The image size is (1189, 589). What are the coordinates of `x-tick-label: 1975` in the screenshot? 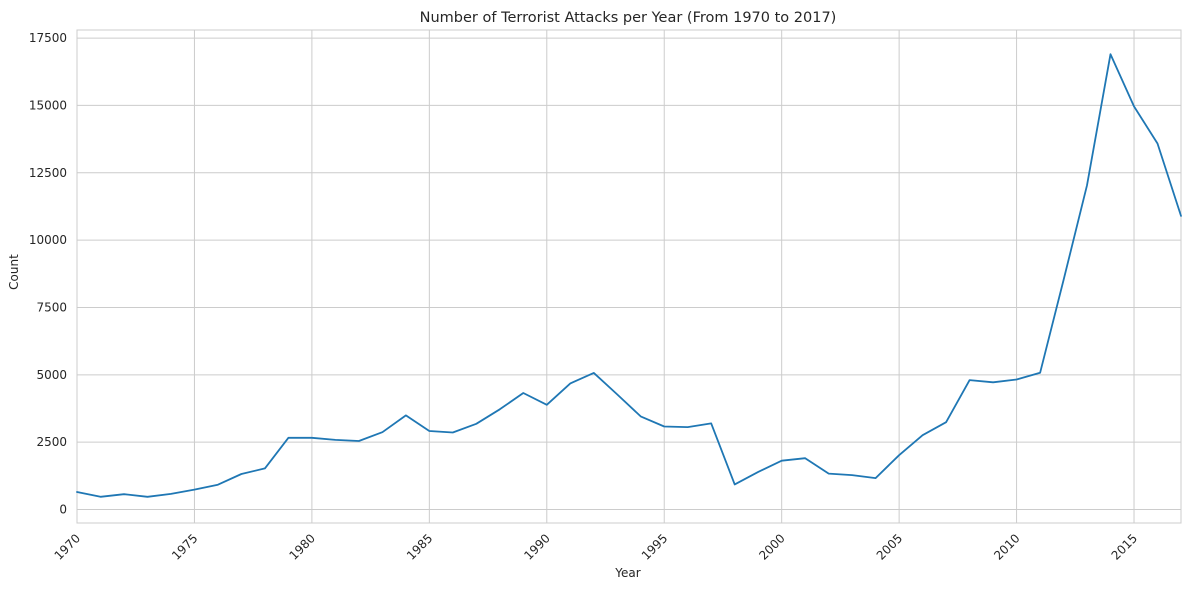 It's located at (184, 546).